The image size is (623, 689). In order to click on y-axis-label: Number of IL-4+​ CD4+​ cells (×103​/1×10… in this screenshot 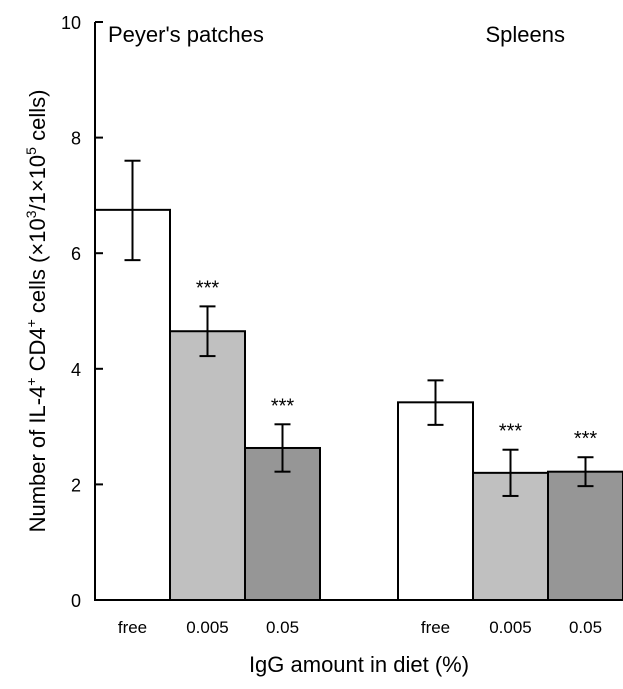, I will do `click(36, 311)`.